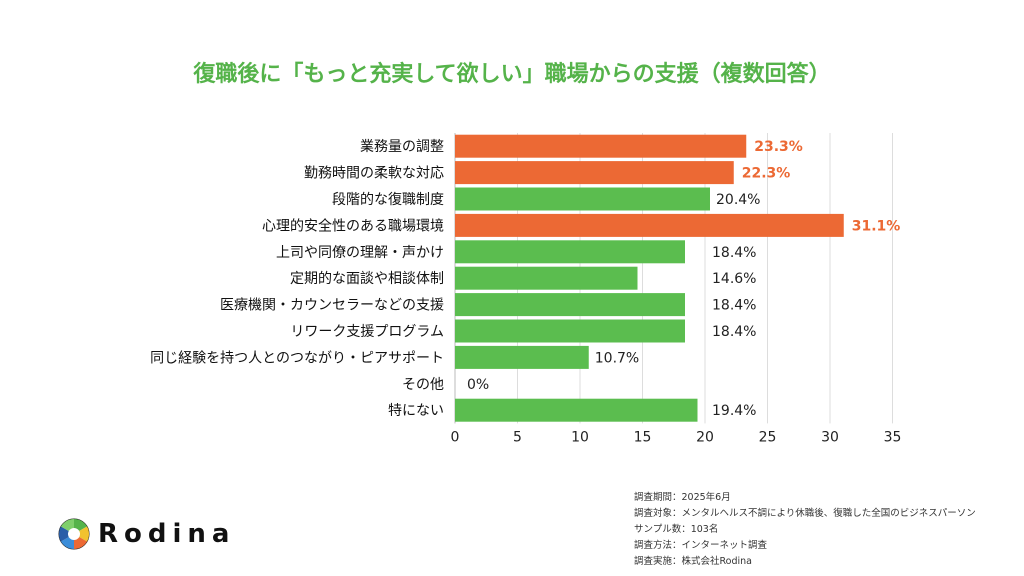  What do you see at coordinates (682, 497) in the screenshot?
I see `note-period: 調査期間：2025年6月` at bounding box center [682, 497].